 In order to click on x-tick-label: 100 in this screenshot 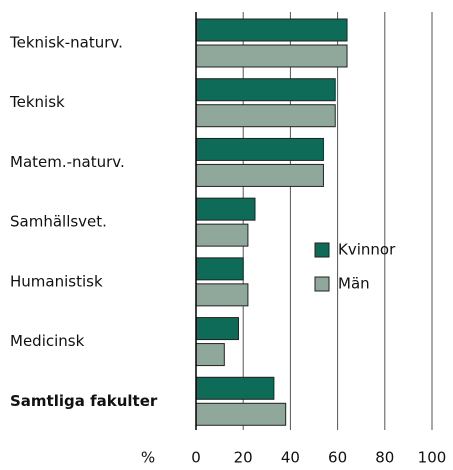, I will do `click(432, 458)`.